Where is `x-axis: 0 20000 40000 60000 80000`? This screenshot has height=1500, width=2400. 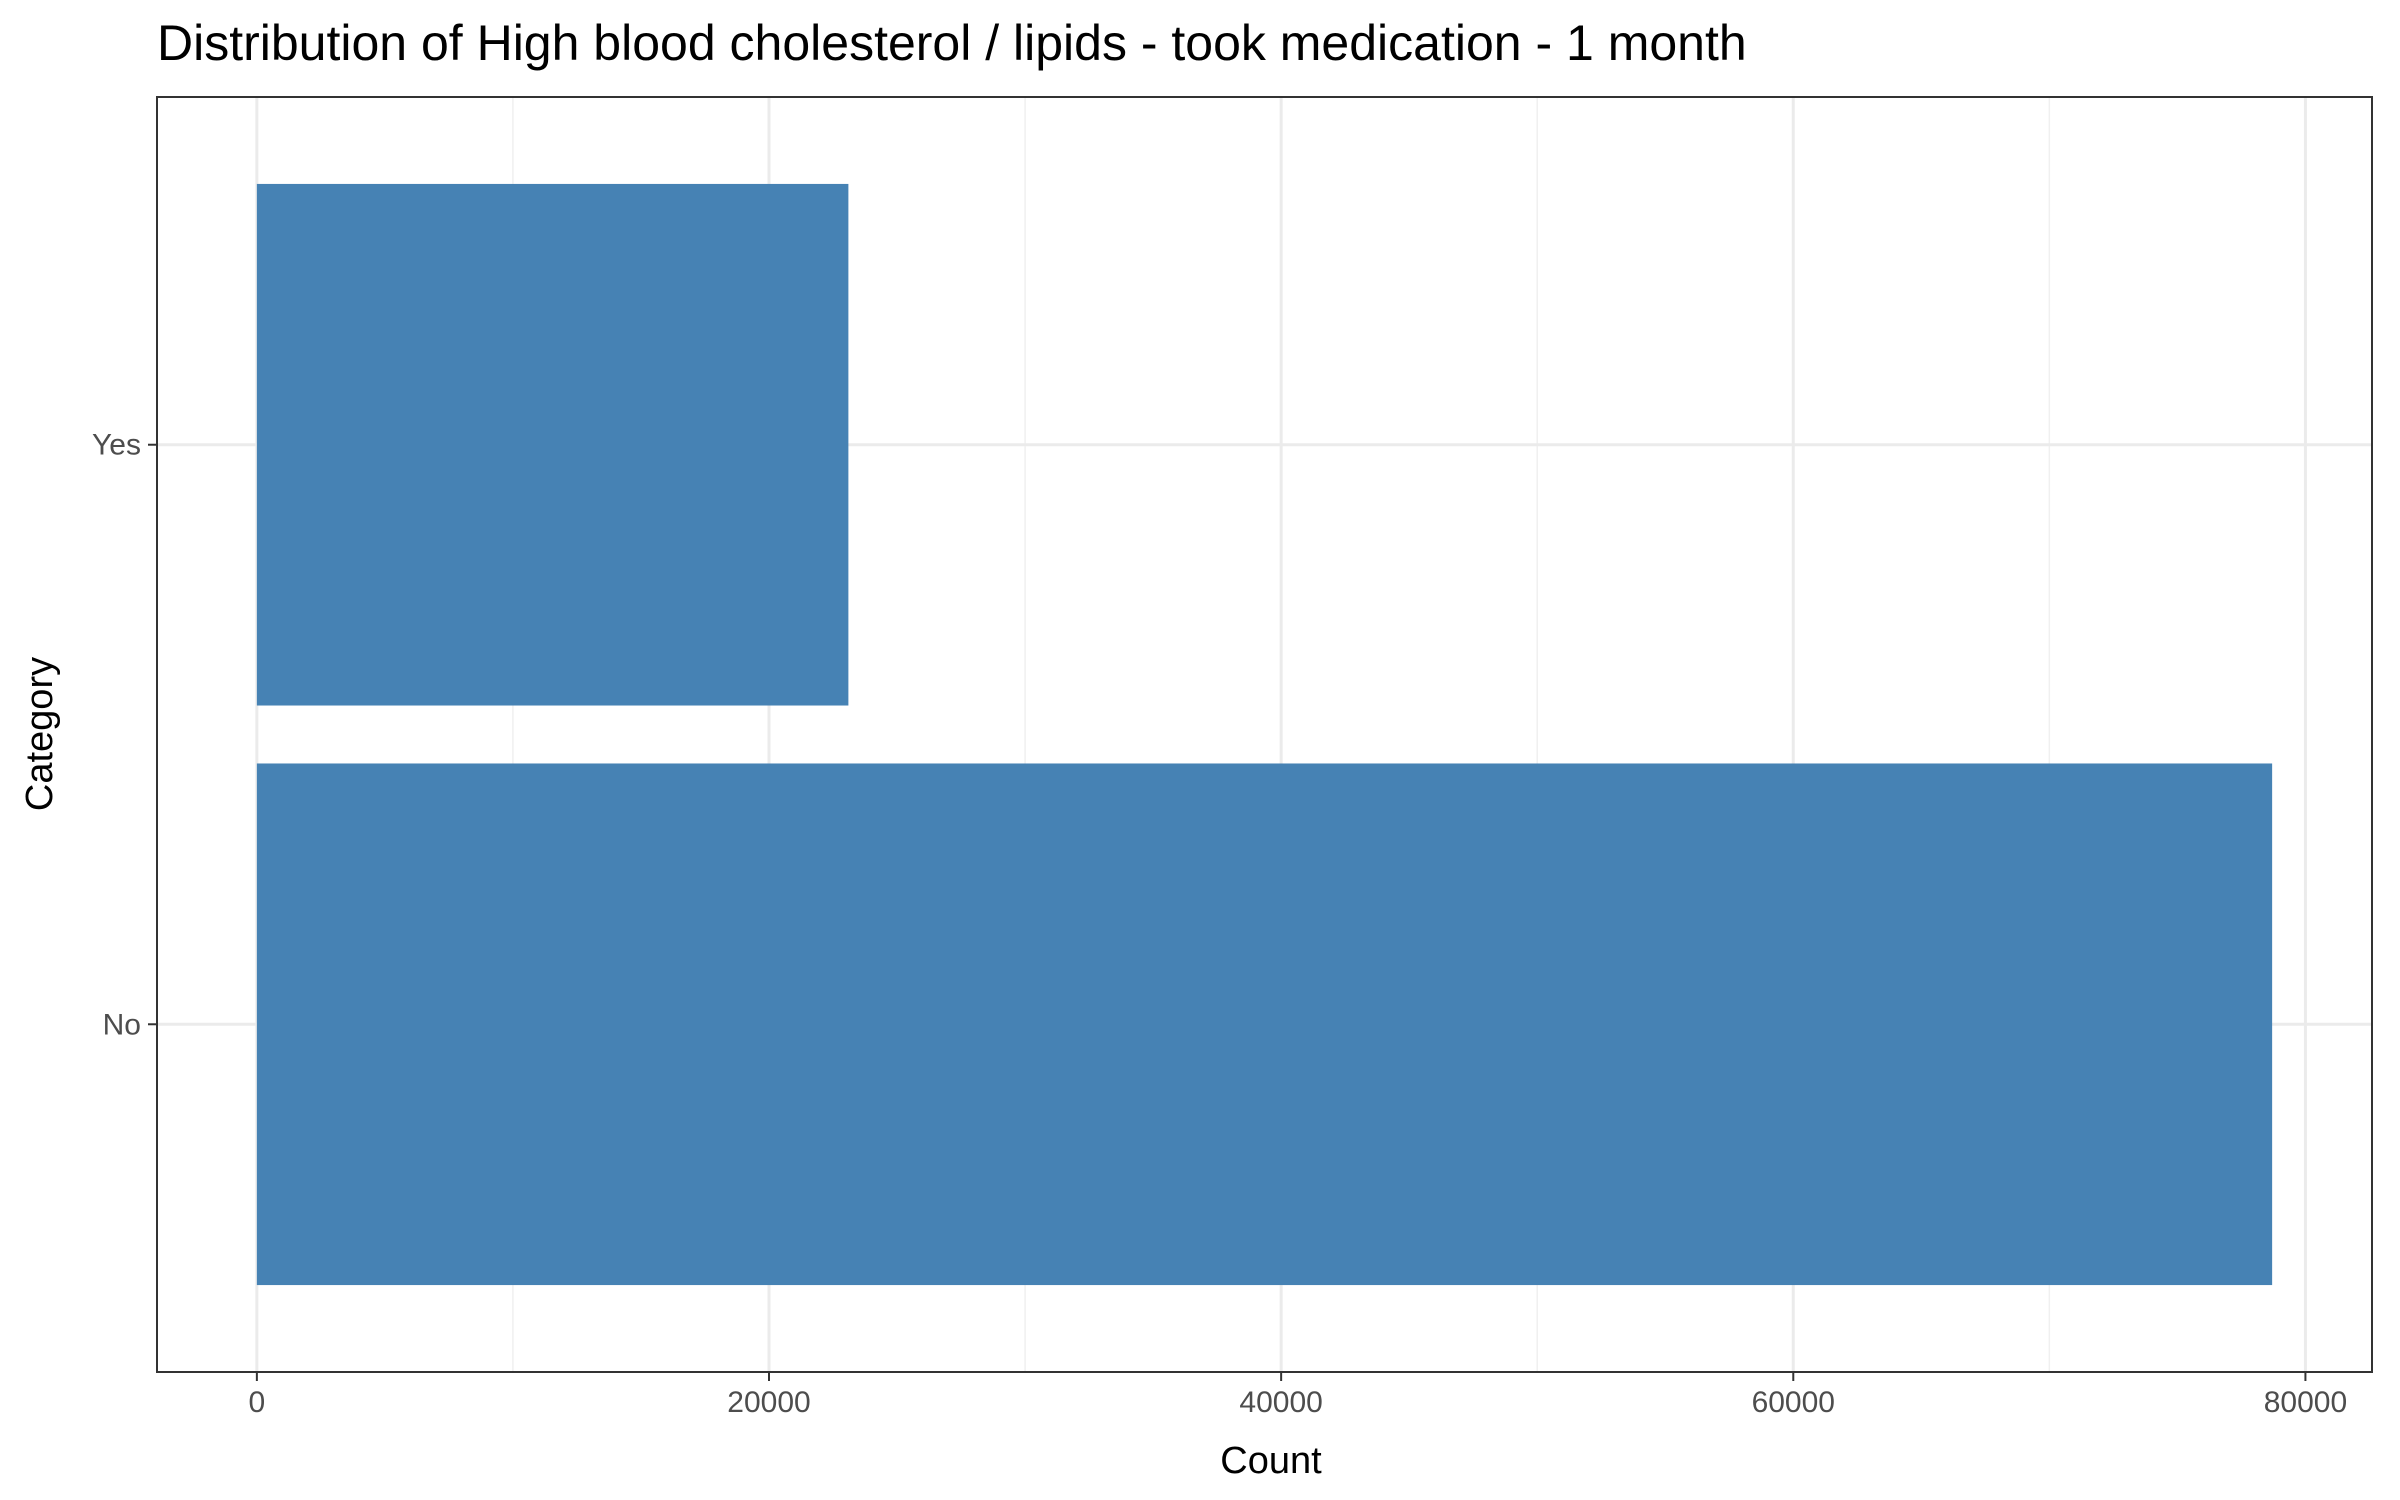 x-axis: 0 20000 40000 60000 80000 is located at coordinates (1298, 1395).